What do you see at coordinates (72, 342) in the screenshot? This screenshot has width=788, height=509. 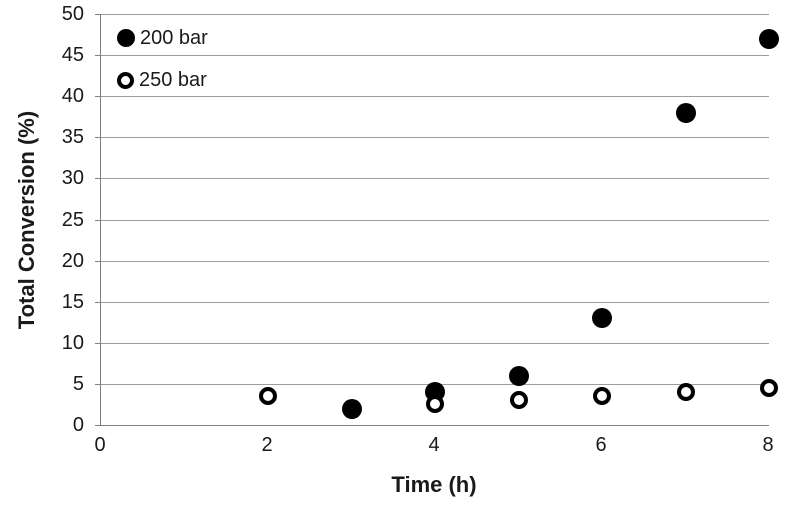 I see `y-tick-label: 10` at bounding box center [72, 342].